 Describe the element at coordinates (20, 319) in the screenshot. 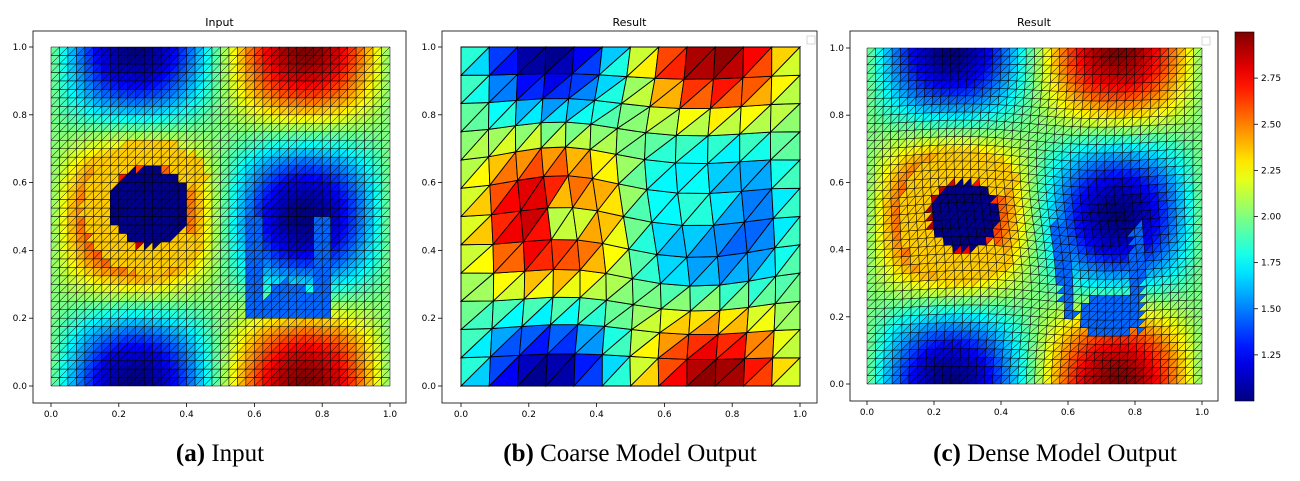

I see `panel-a-ytick-label: 0.2` at that location.